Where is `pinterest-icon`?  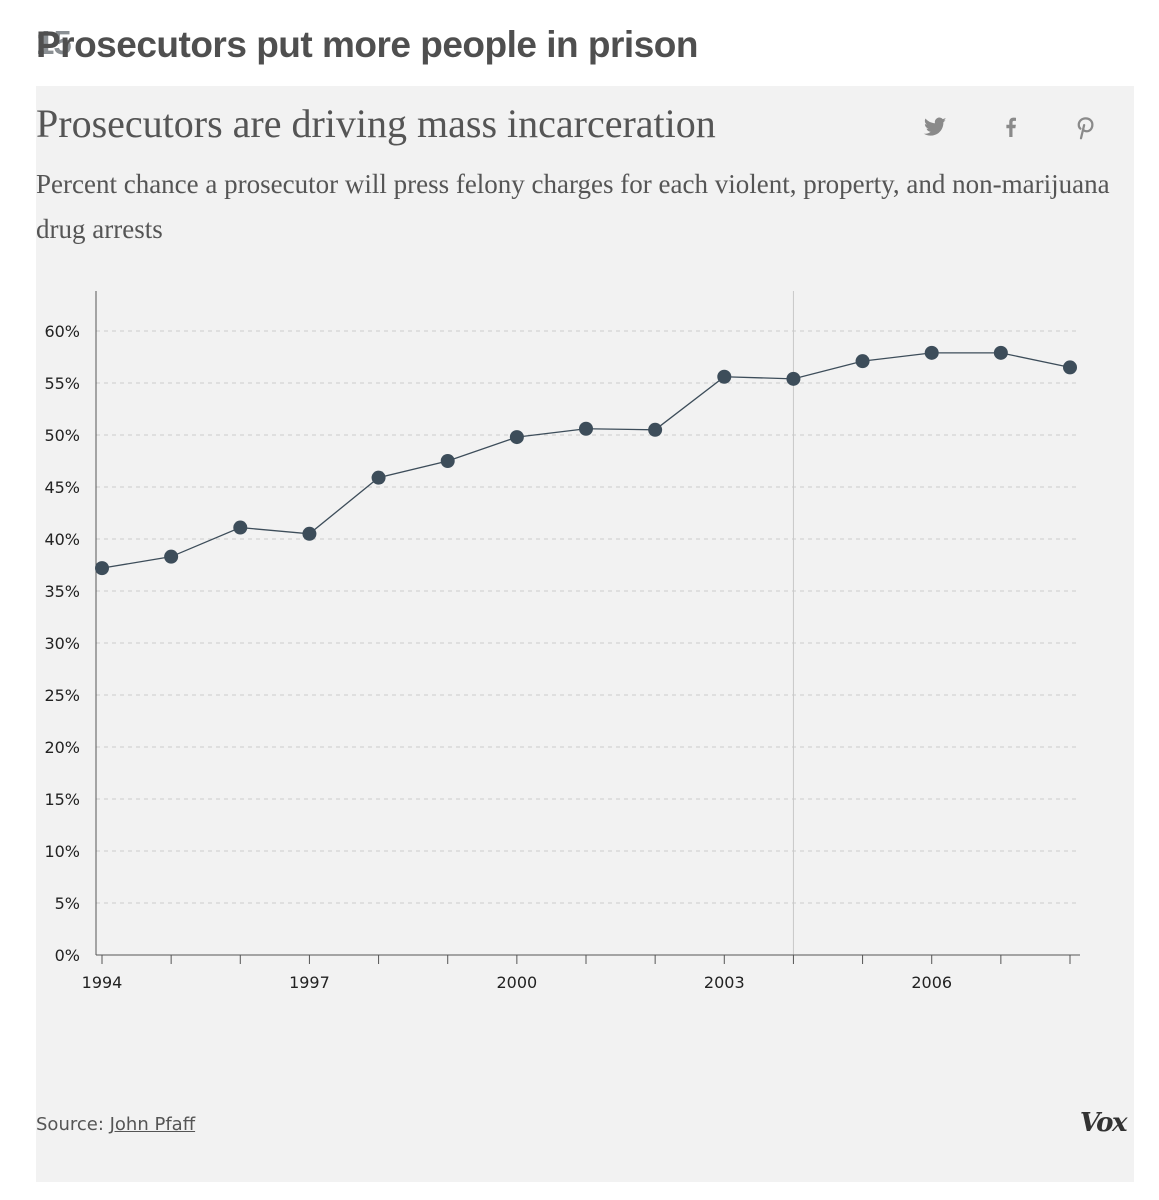 pinterest-icon is located at coordinates (1085, 128).